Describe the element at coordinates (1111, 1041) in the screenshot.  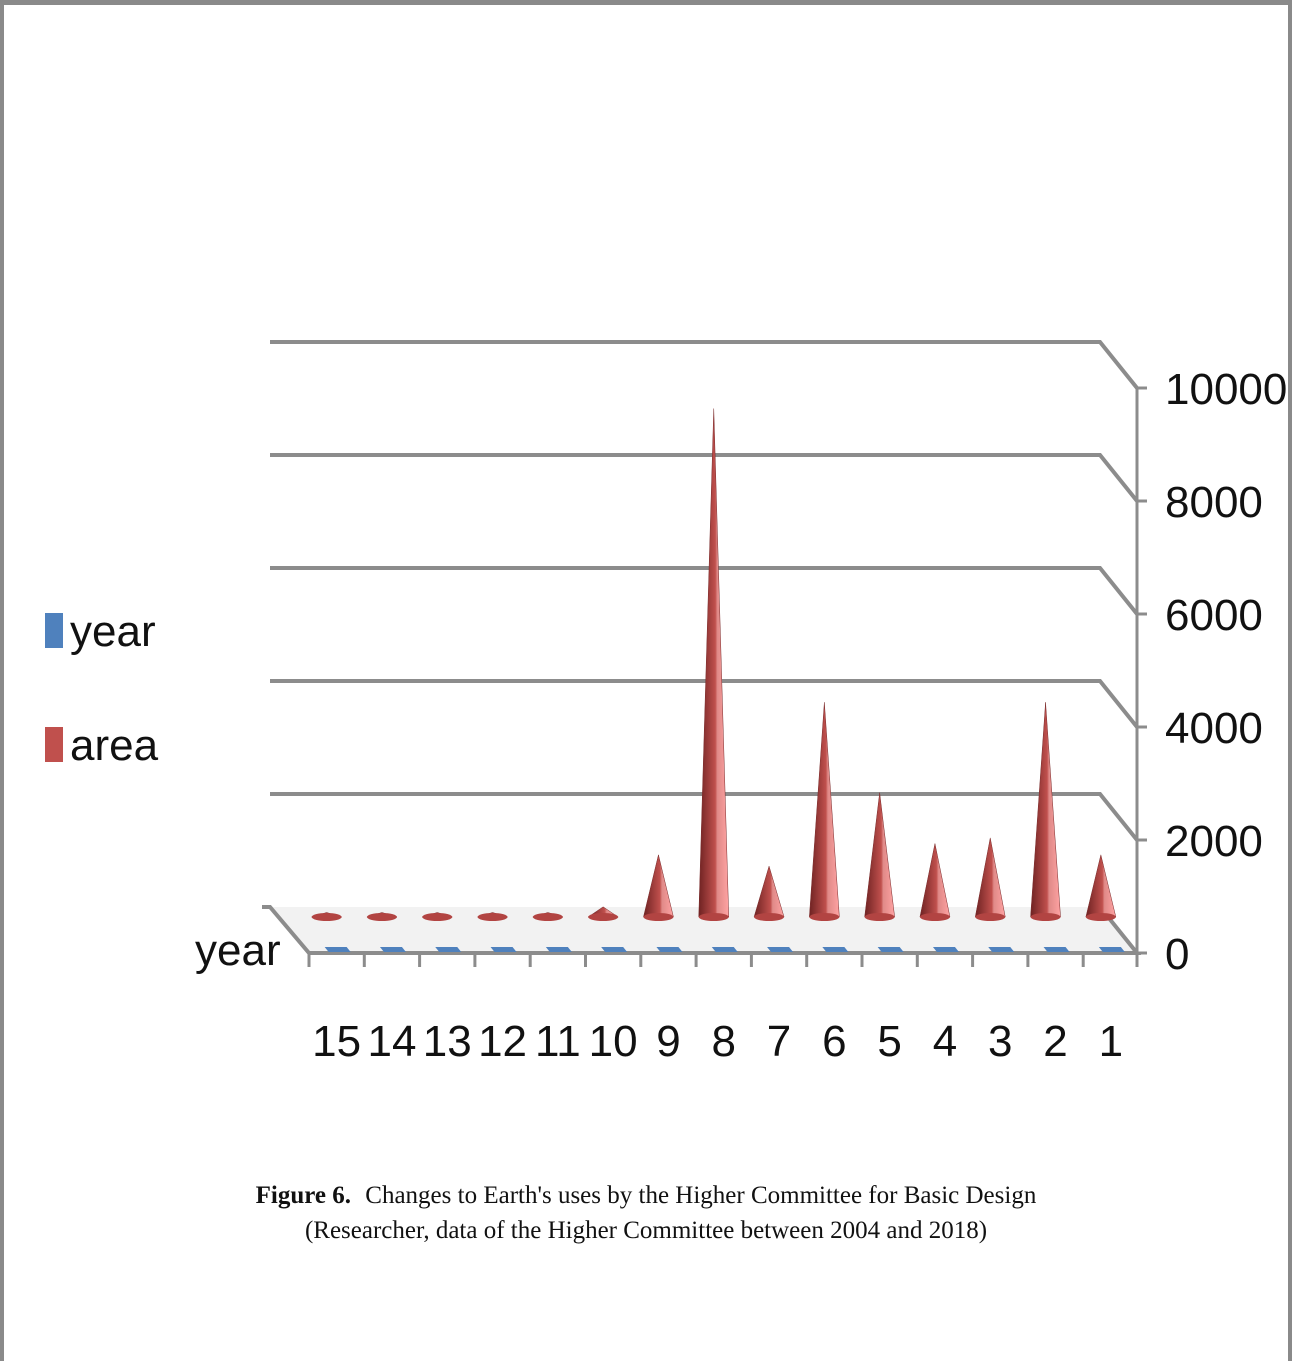
I see `x-tick-label: 1` at that location.